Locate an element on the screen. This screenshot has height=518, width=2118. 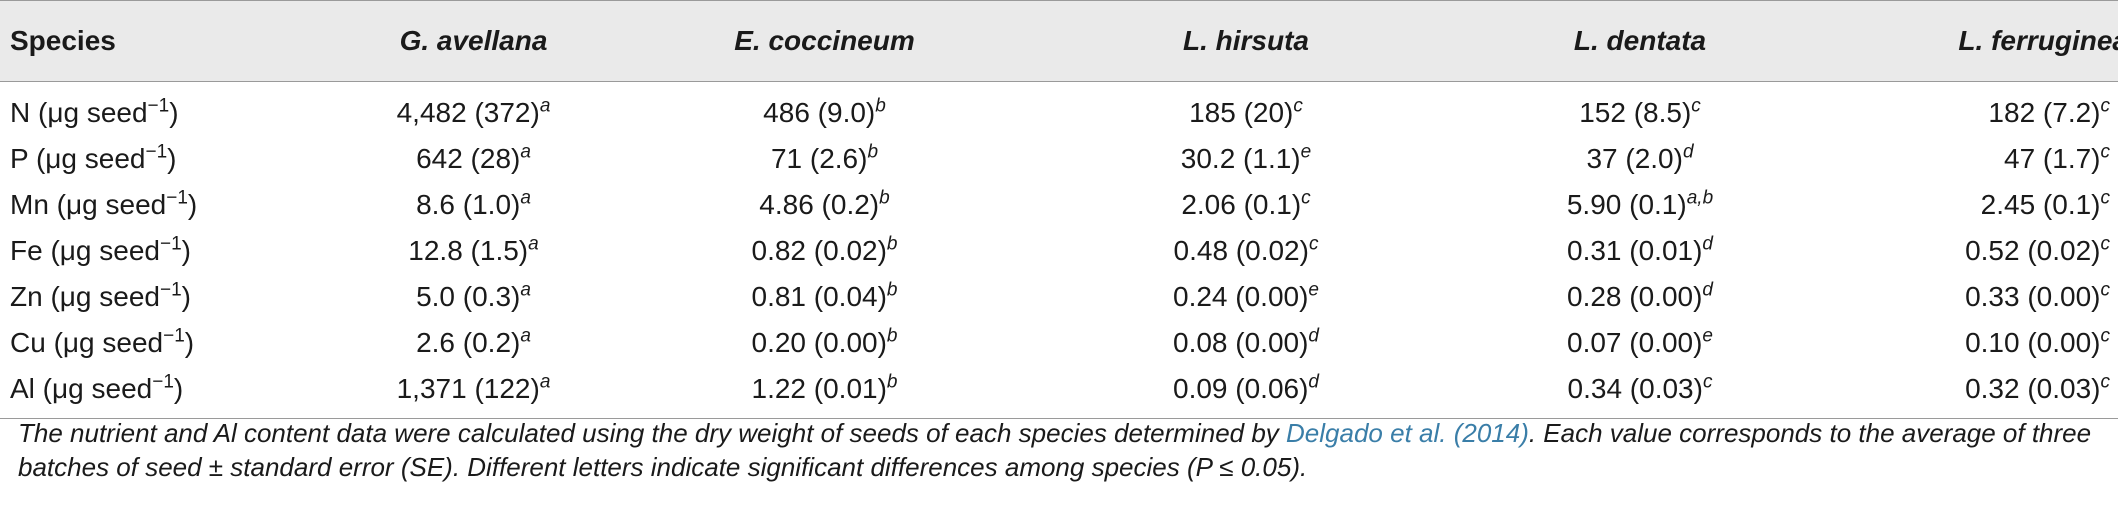
cell-value: 152 (8.5) is located at coordinates (1635, 112).